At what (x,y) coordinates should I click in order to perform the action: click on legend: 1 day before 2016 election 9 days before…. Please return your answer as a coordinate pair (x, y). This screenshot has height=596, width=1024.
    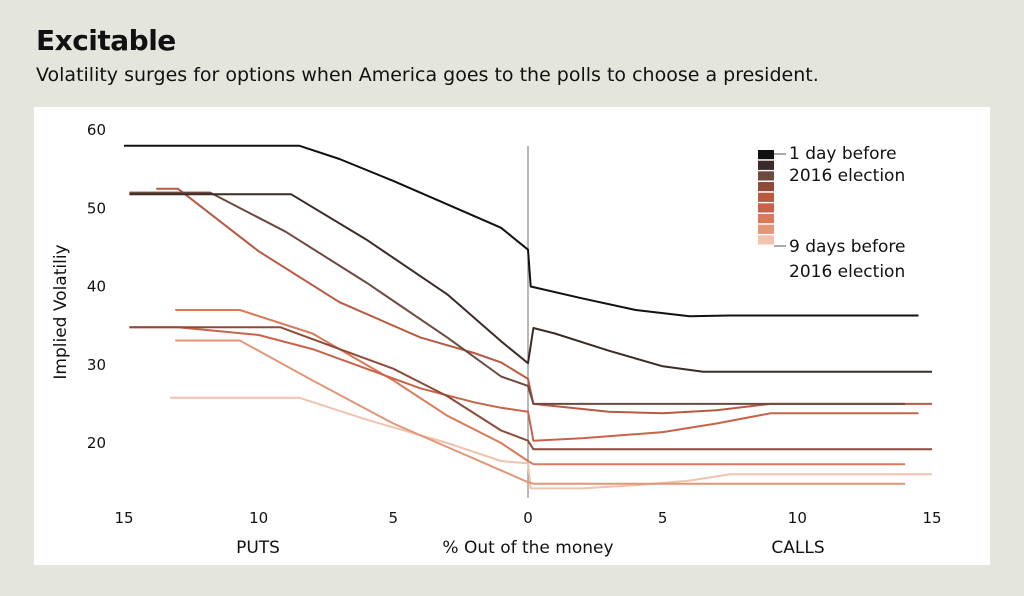
    Looking at the image, I should click on (831, 213).